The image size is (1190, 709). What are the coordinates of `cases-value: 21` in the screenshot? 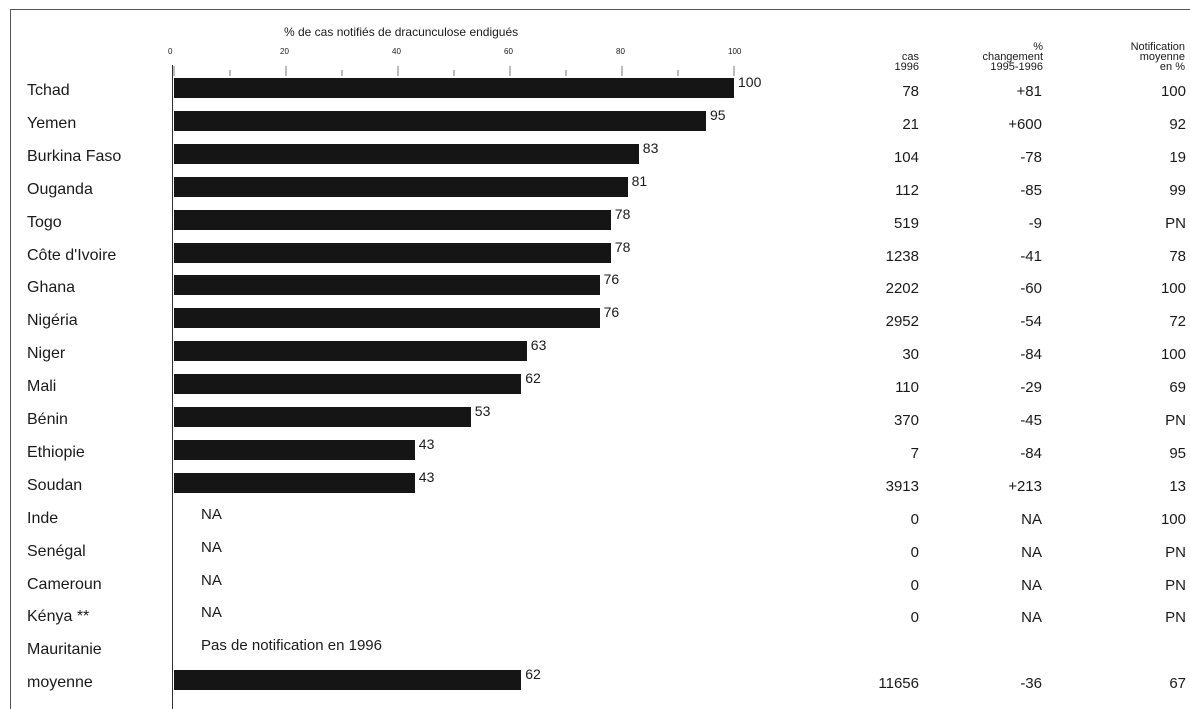 It's located at (910, 124).